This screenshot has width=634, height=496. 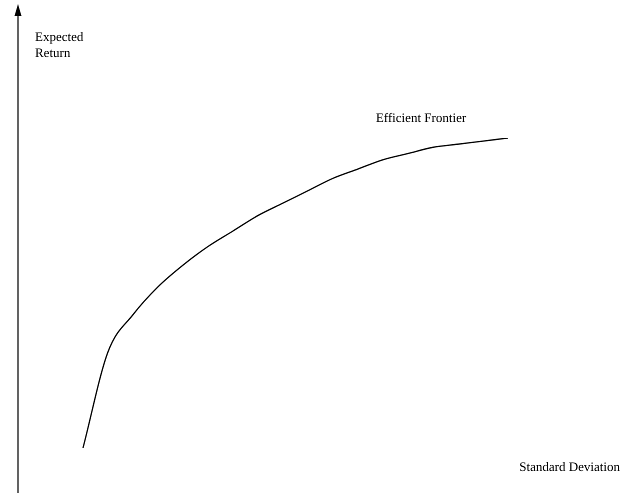 What do you see at coordinates (421, 117) in the screenshot?
I see `text: Efficient Frontier` at bounding box center [421, 117].